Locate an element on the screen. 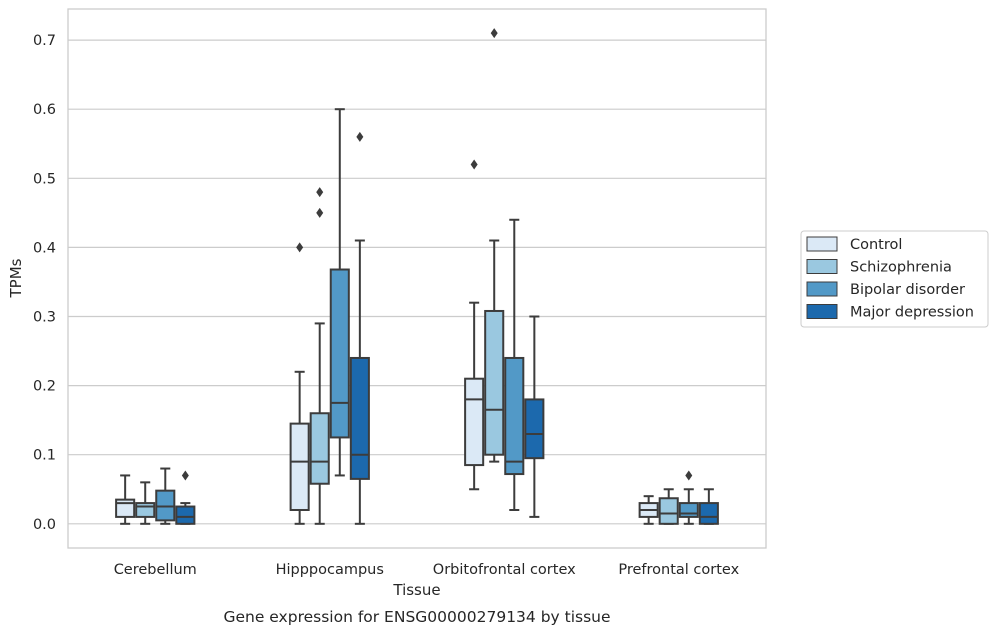 This screenshot has width=997, height=634. x-tick-label: Cerebellum is located at coordinates (155, 570).